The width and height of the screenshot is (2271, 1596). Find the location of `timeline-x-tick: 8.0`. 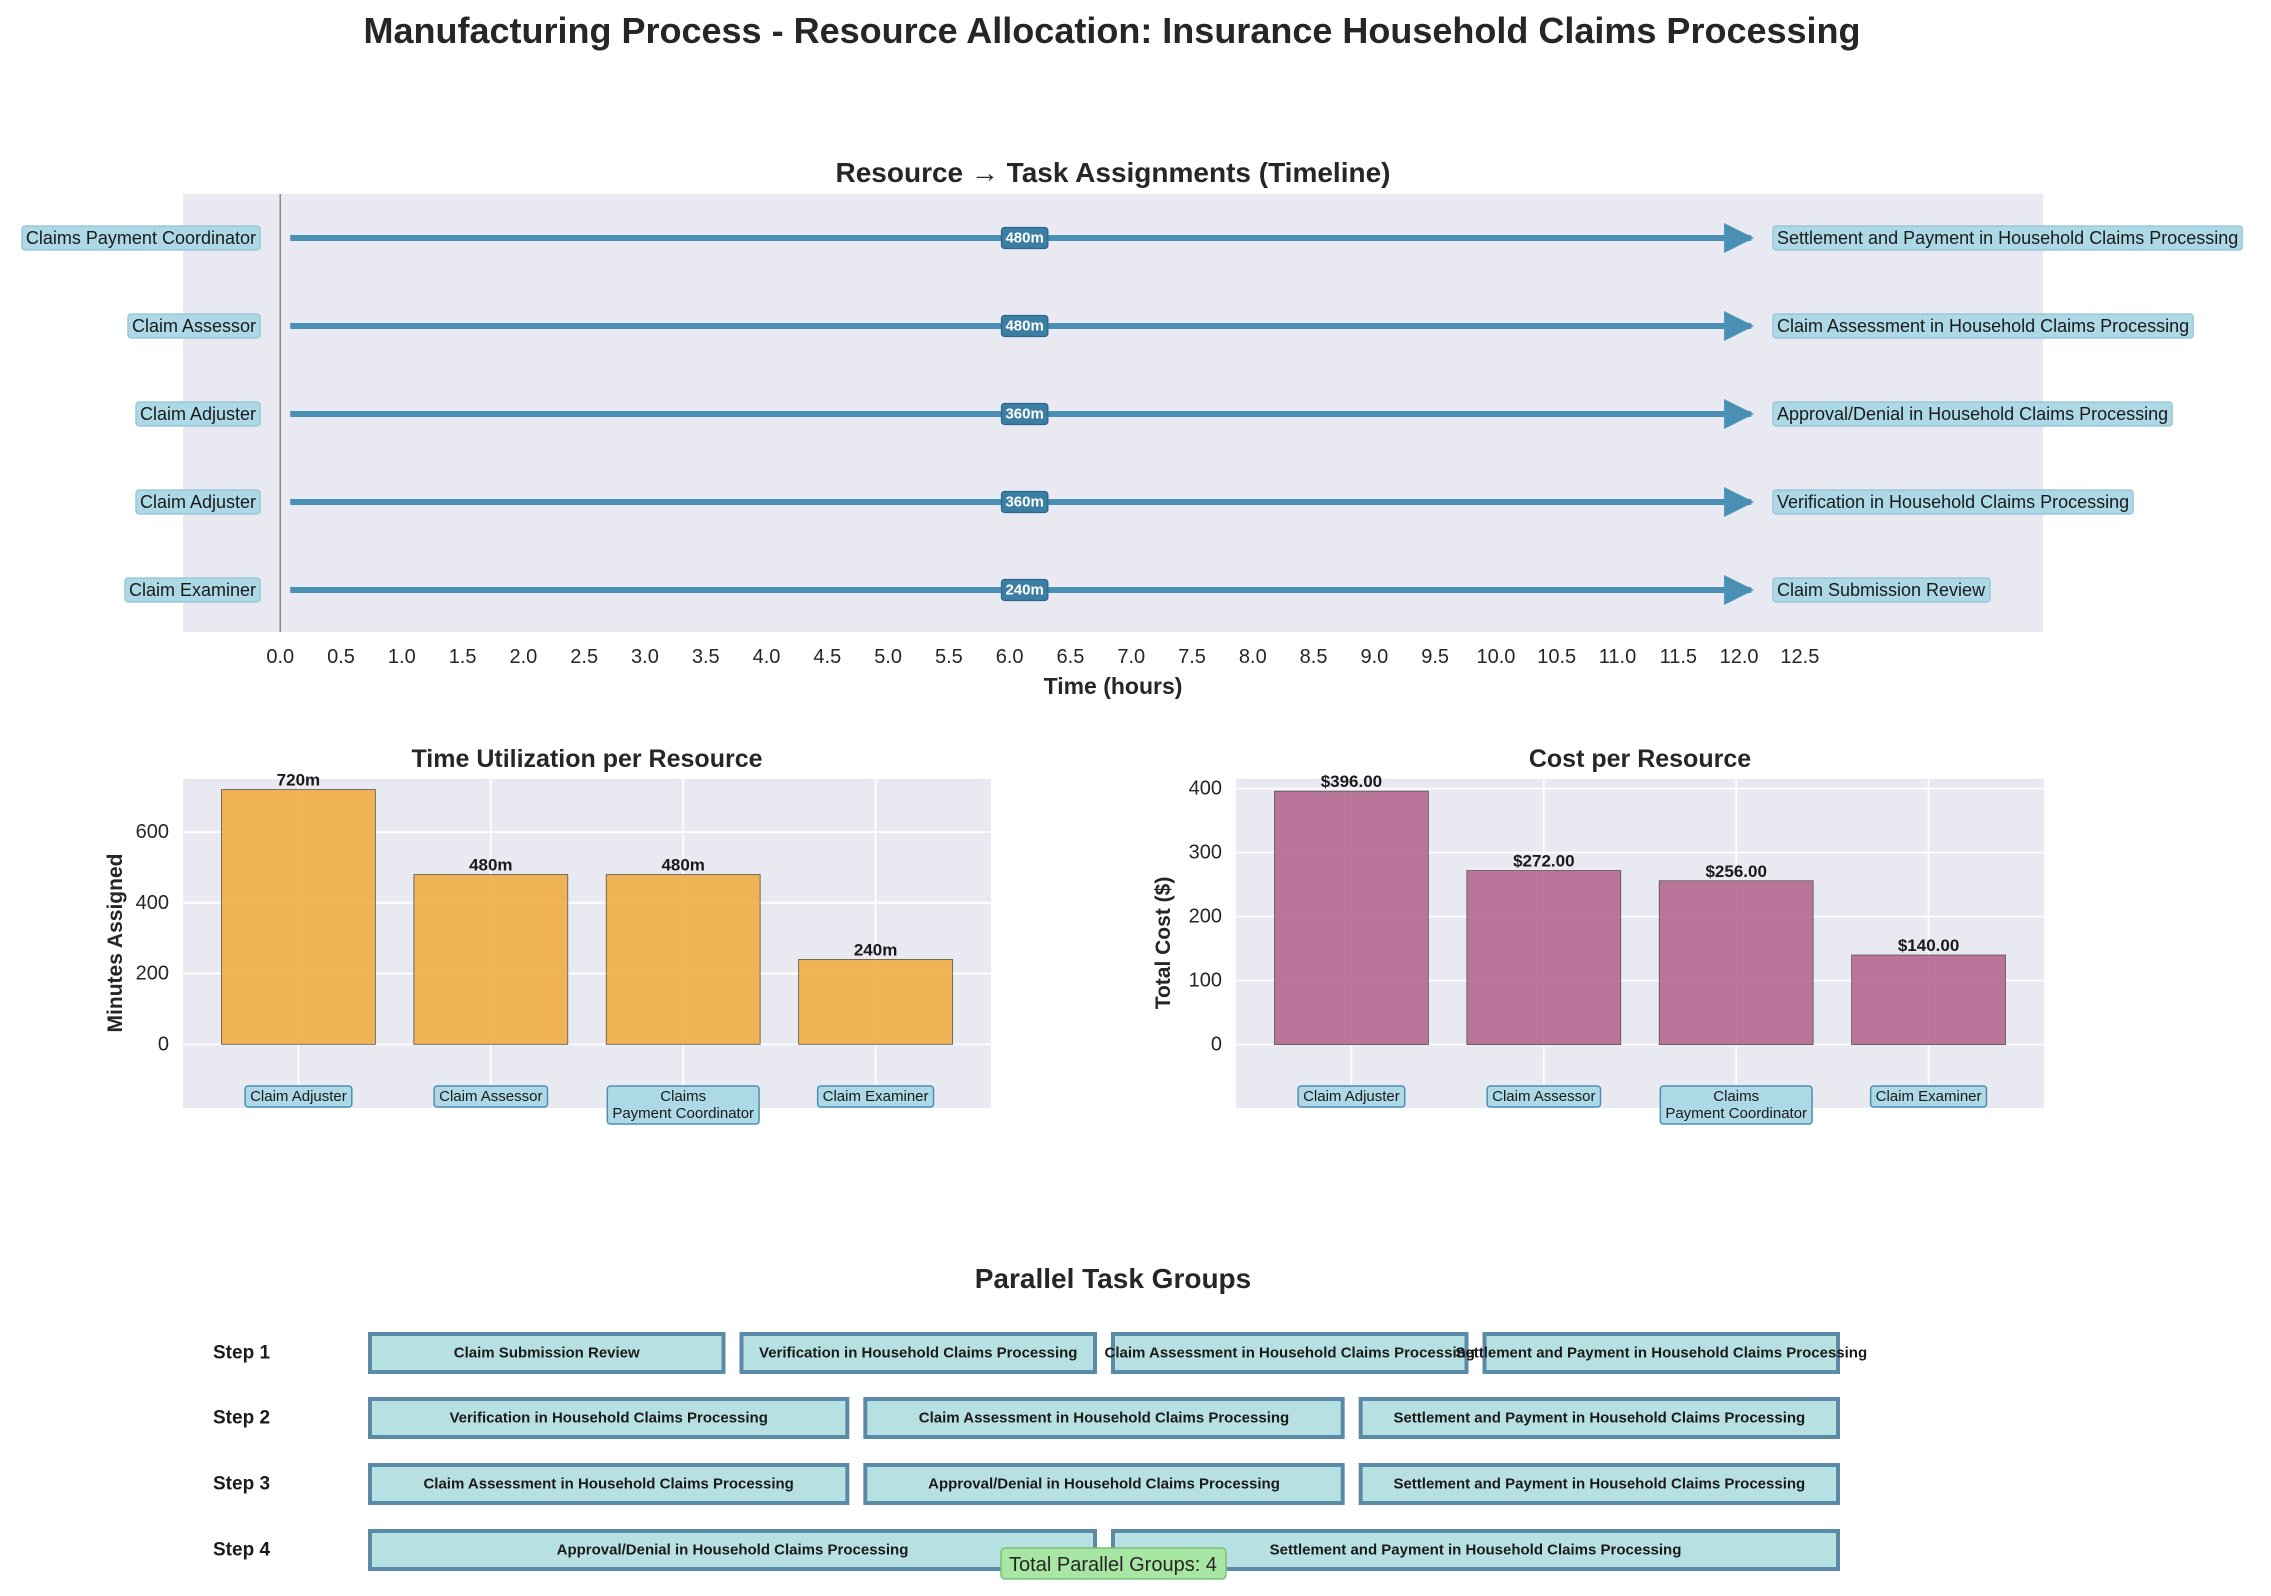

timeline-x-tick: 8.0 is located at coordinates (1253, 657).